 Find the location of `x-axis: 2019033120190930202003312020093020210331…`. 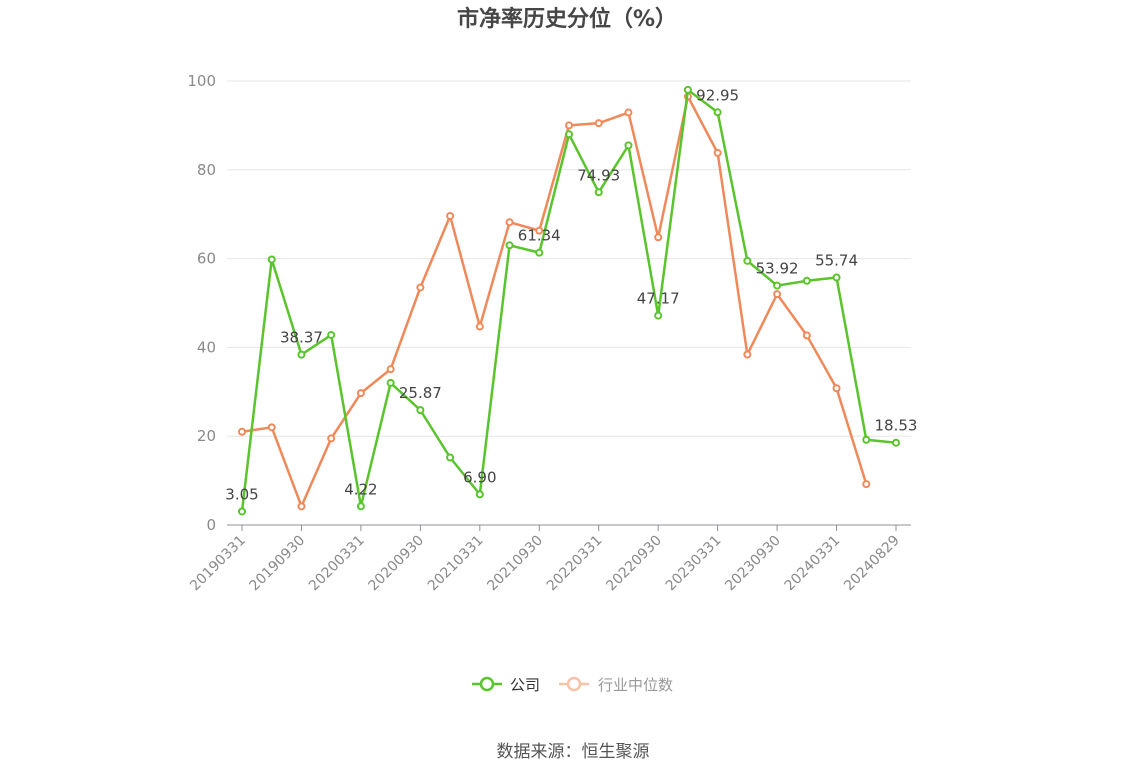

x-axis: 2019033120190930202003312020093020210331… is located at coordinates (549, 559).